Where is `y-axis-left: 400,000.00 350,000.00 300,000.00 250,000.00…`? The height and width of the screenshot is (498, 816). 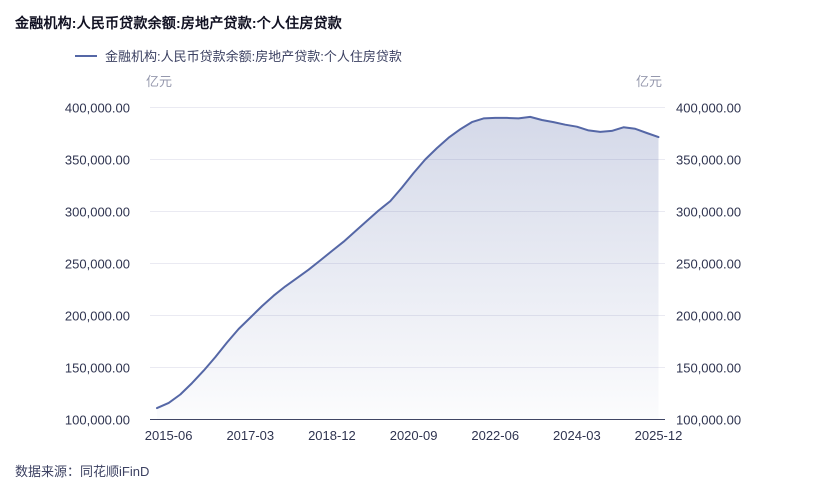 y-axis-left: 400,000.00 350,000.00 300,000.00 250,000.00… is located at coordinates (70, 263).